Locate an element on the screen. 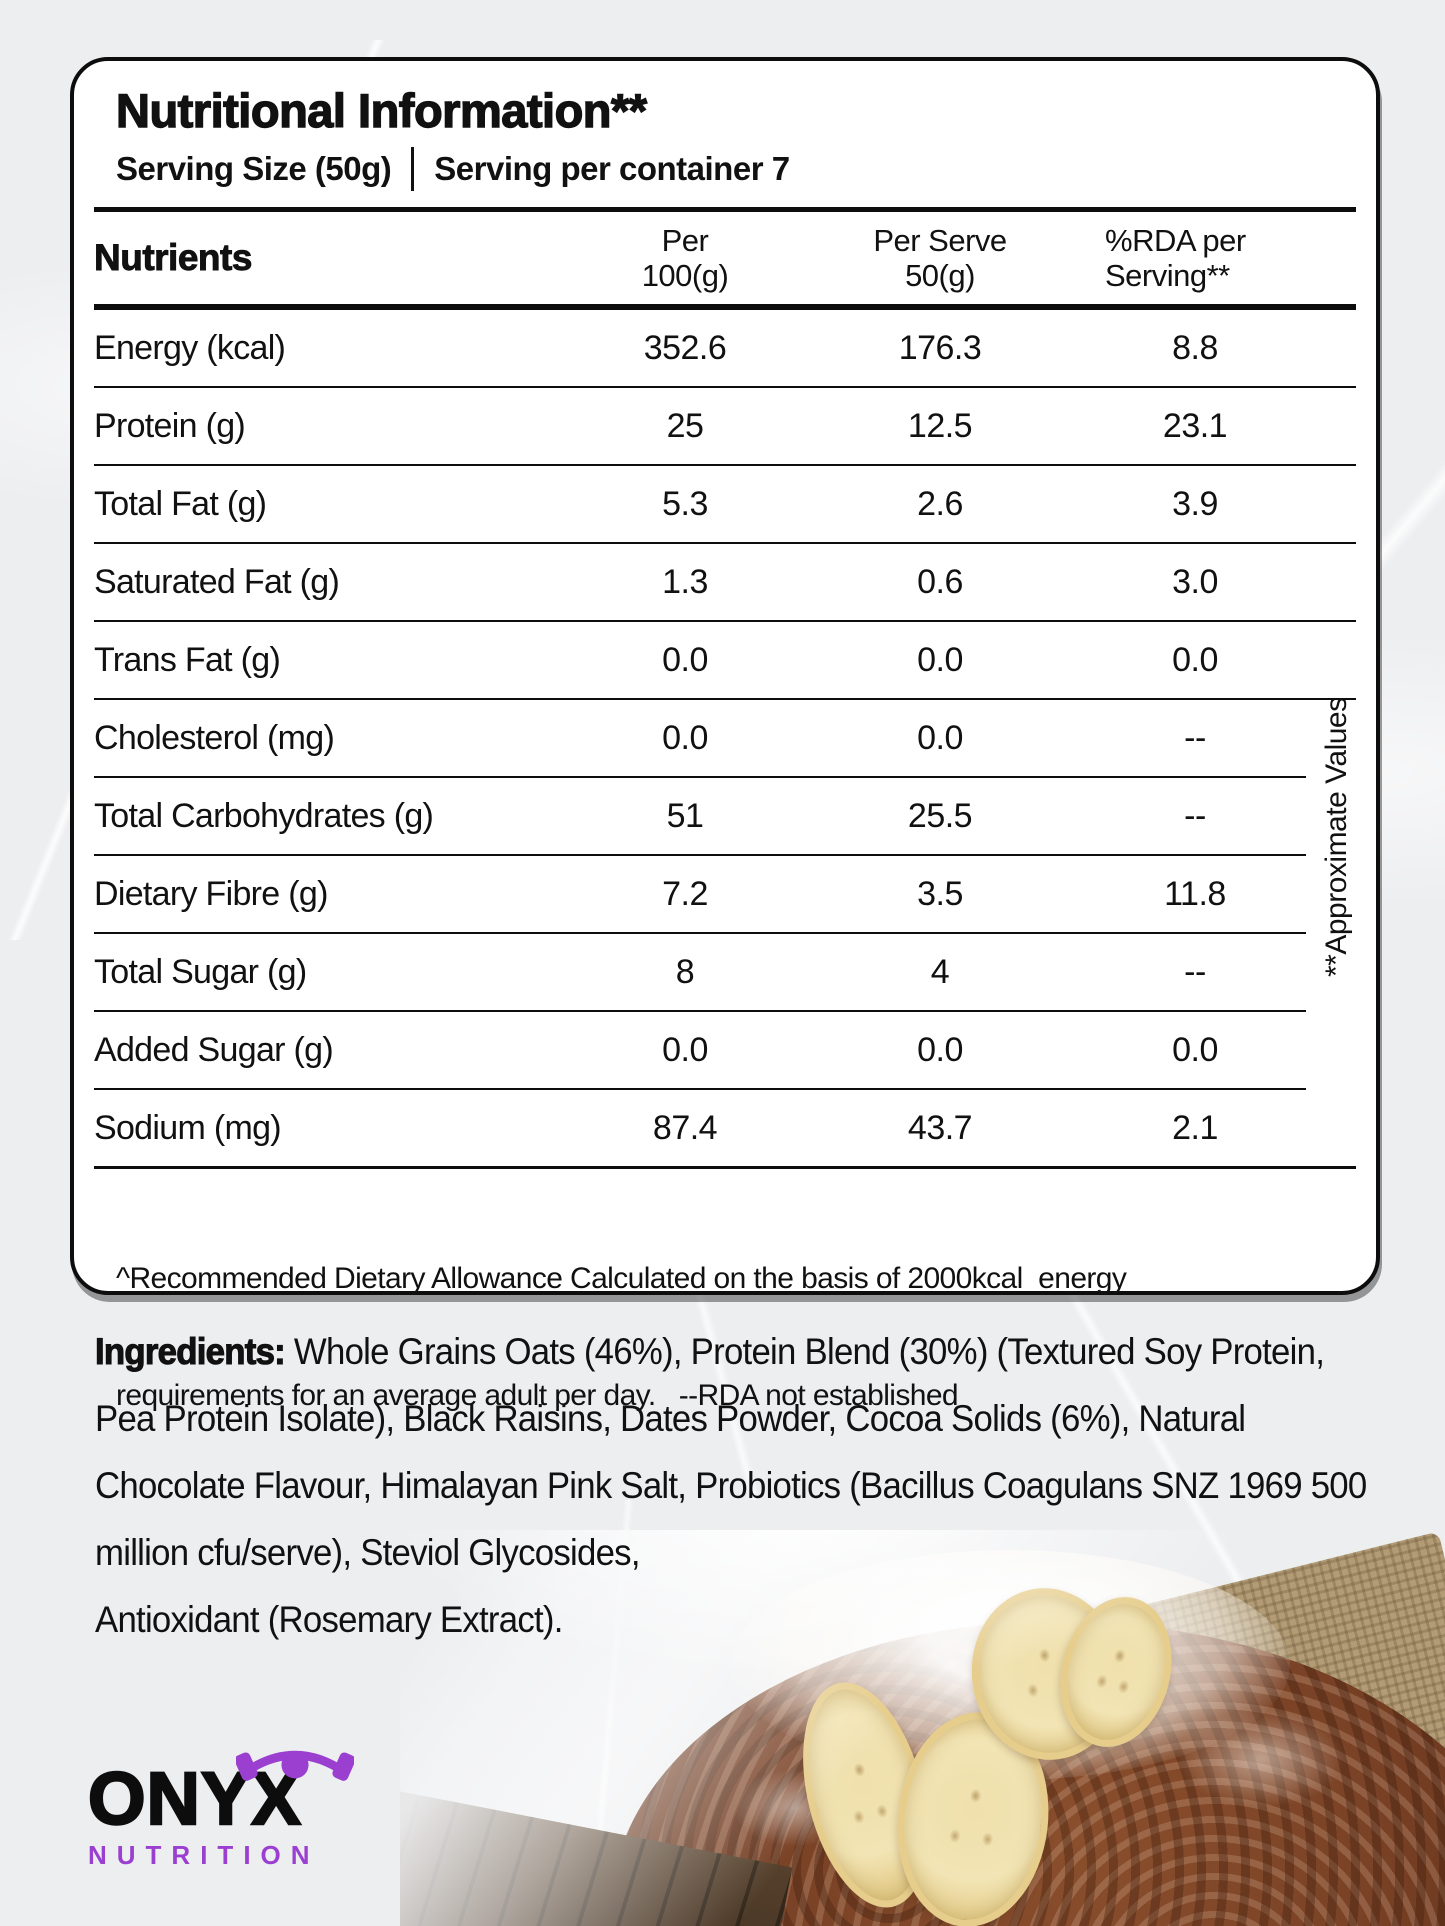 The height and width of the screenshot is (1926, 1445). column-header-per-100g: Per 100(g) is located at coordinates (685, 258).